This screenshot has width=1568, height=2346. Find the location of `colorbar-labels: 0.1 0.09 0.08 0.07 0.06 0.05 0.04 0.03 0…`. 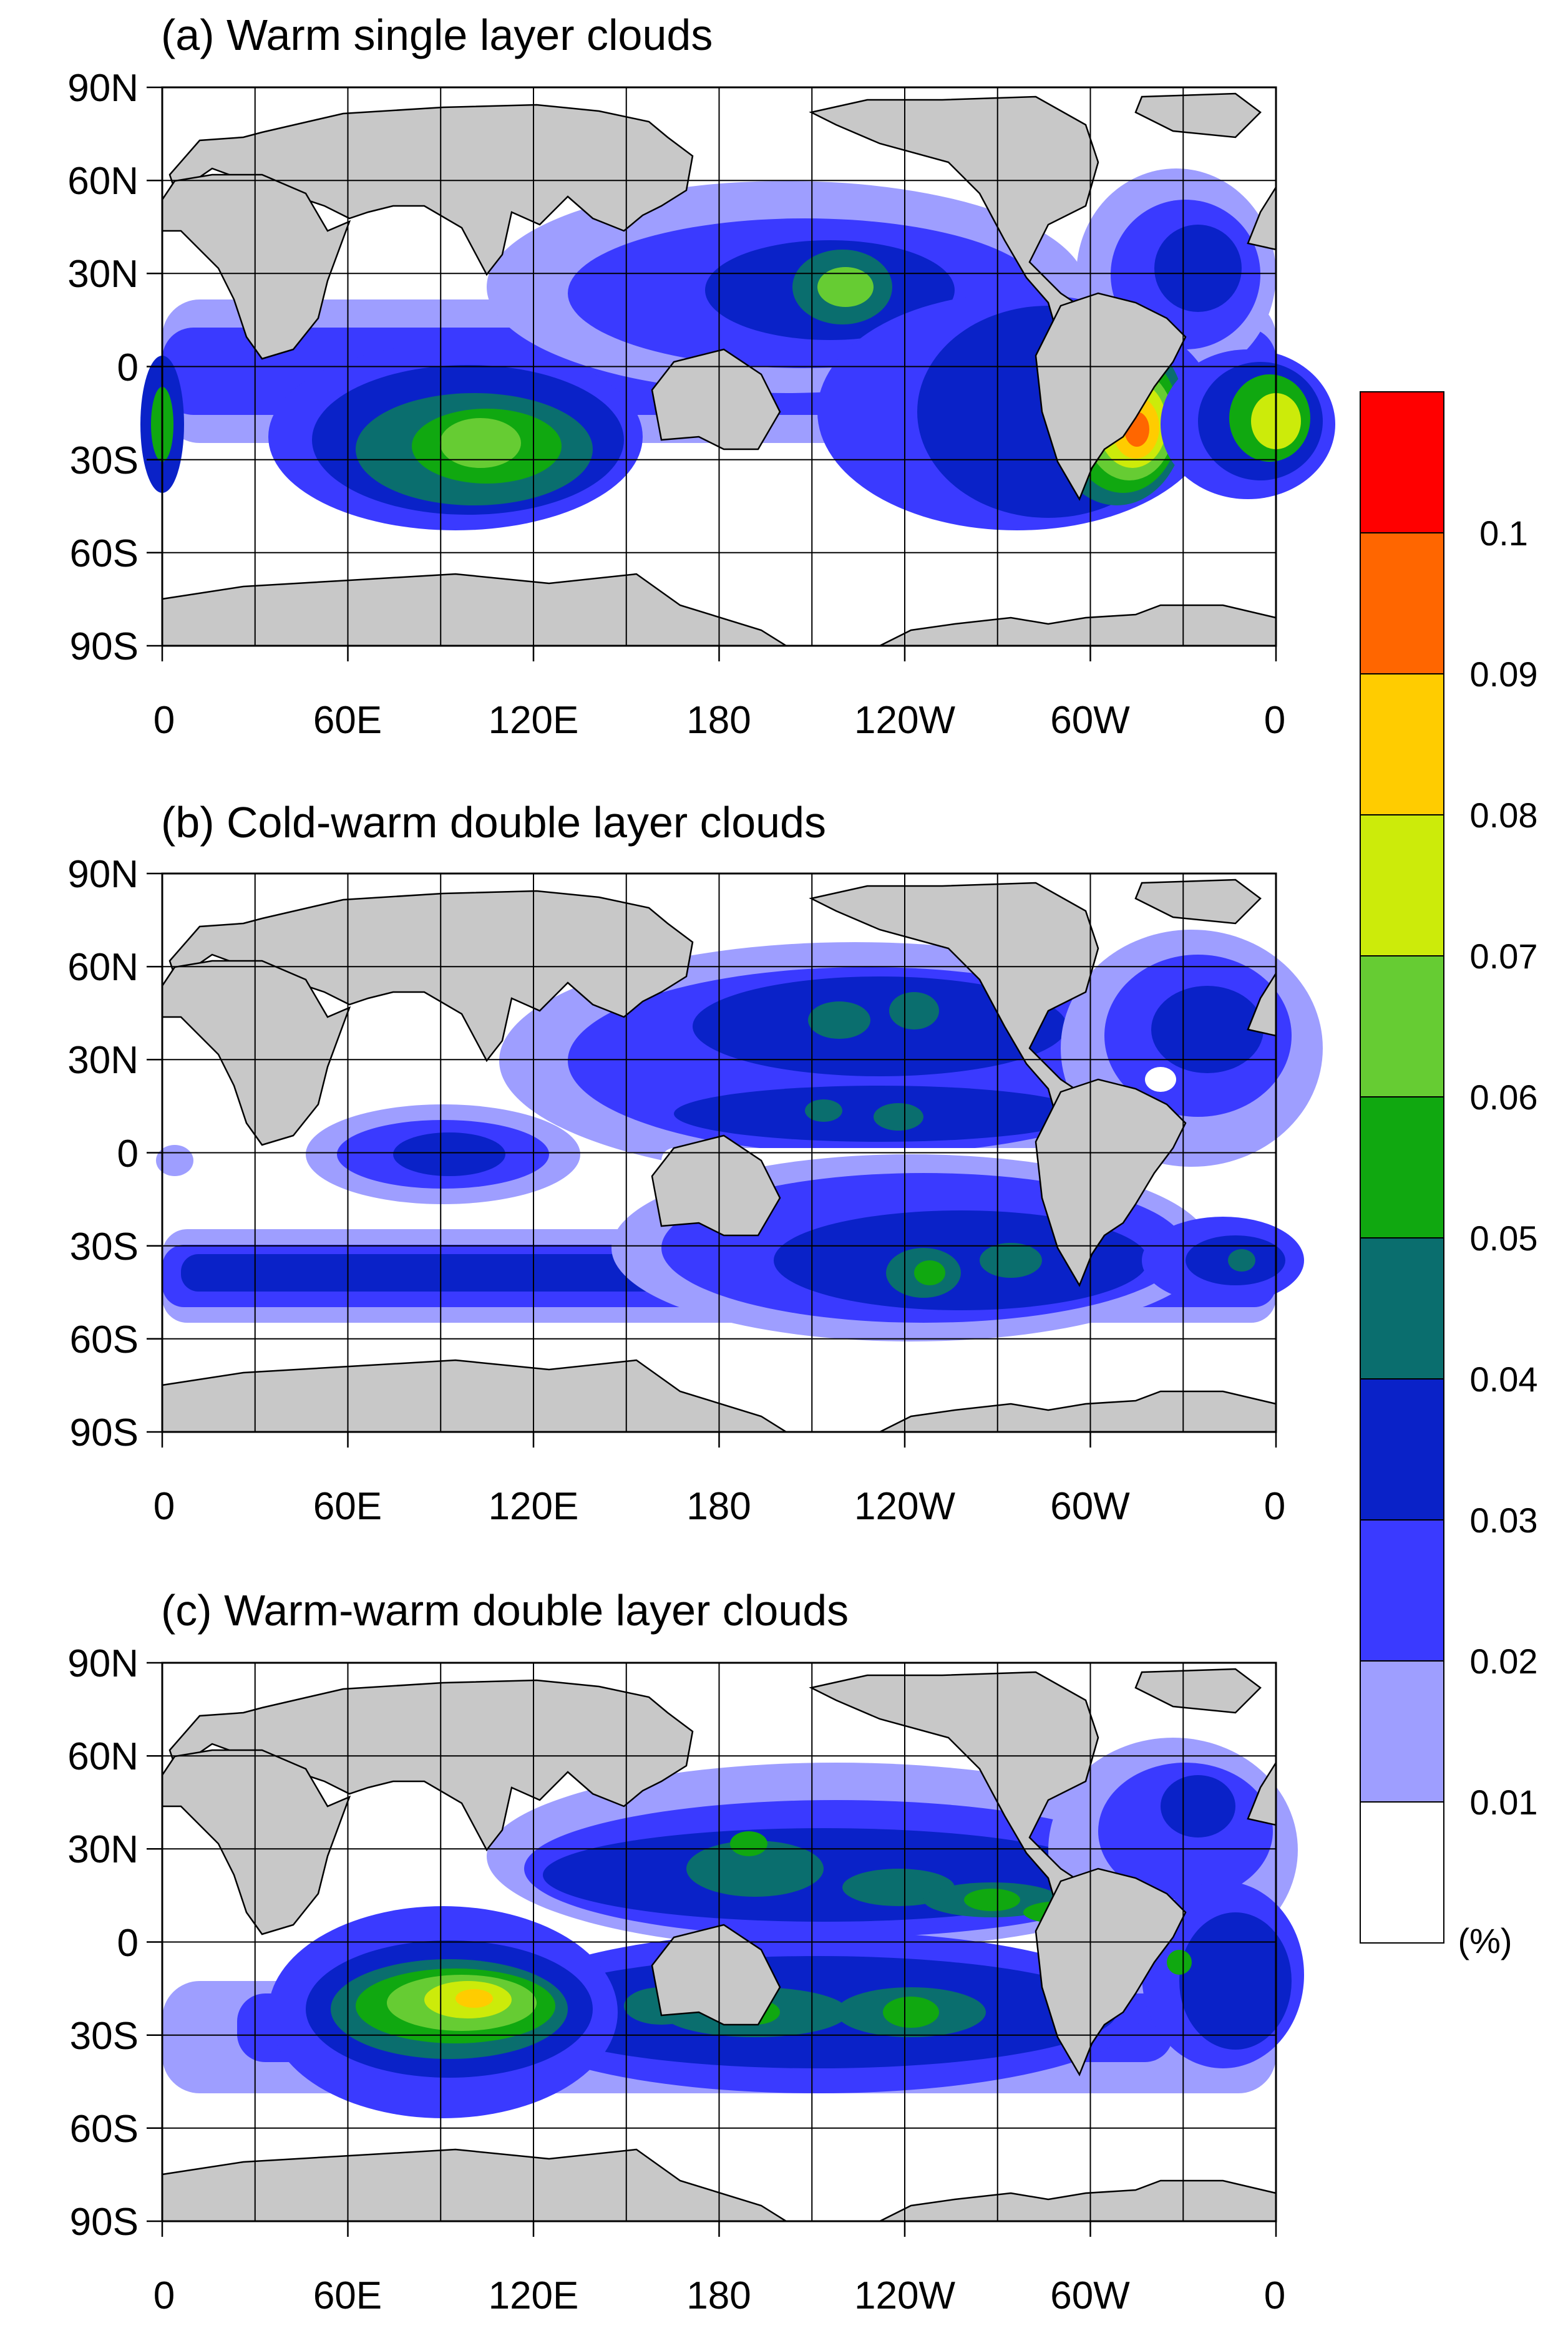

colorbar-labels: 0.1 0.09 0.08 0.07 0.06 0.05 0.04 0.03 0… is located at coordinates (1497, 1236).